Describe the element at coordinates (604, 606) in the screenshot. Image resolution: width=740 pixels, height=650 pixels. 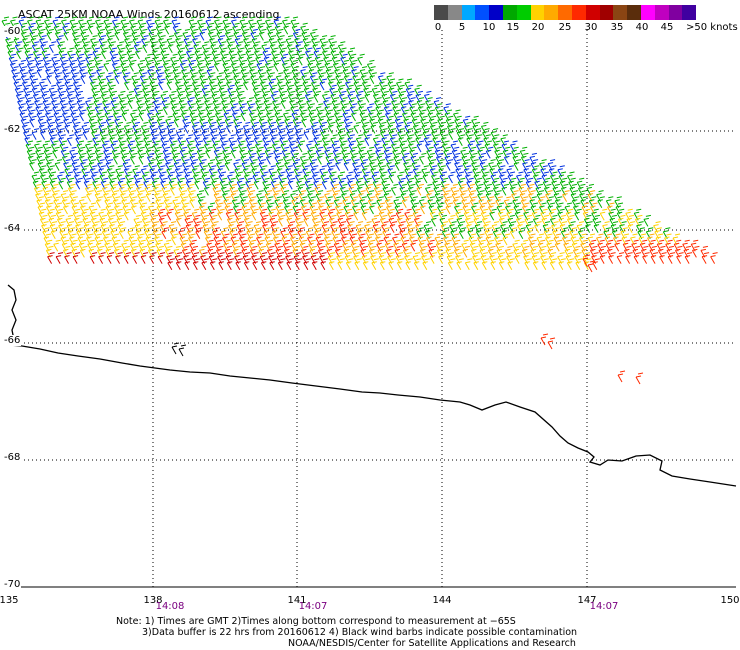
I see `pass-time: 14:07` at that location.